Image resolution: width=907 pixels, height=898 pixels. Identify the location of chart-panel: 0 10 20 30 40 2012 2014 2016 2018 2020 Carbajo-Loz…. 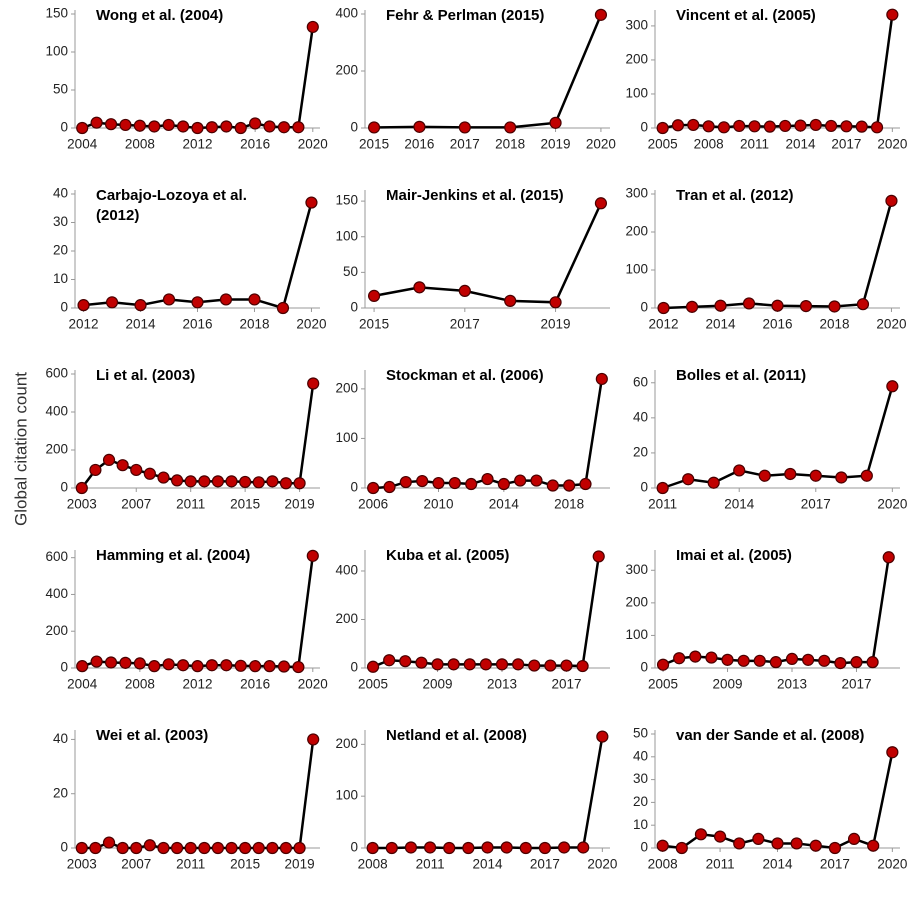
(183, 269).